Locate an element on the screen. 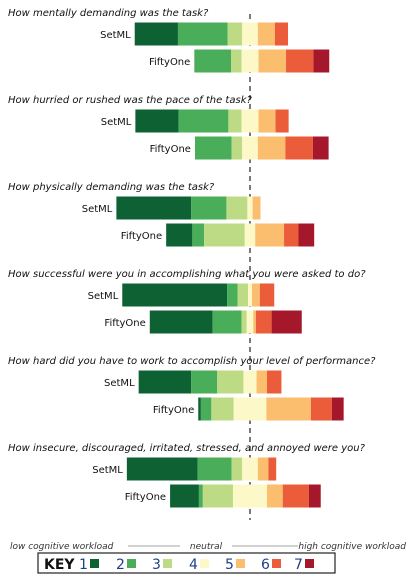 Image resolution: width=415 pixels, height=585 pixels. key-items: 1 2 3 4 5 6 7 is located at coordinates (196, 565).